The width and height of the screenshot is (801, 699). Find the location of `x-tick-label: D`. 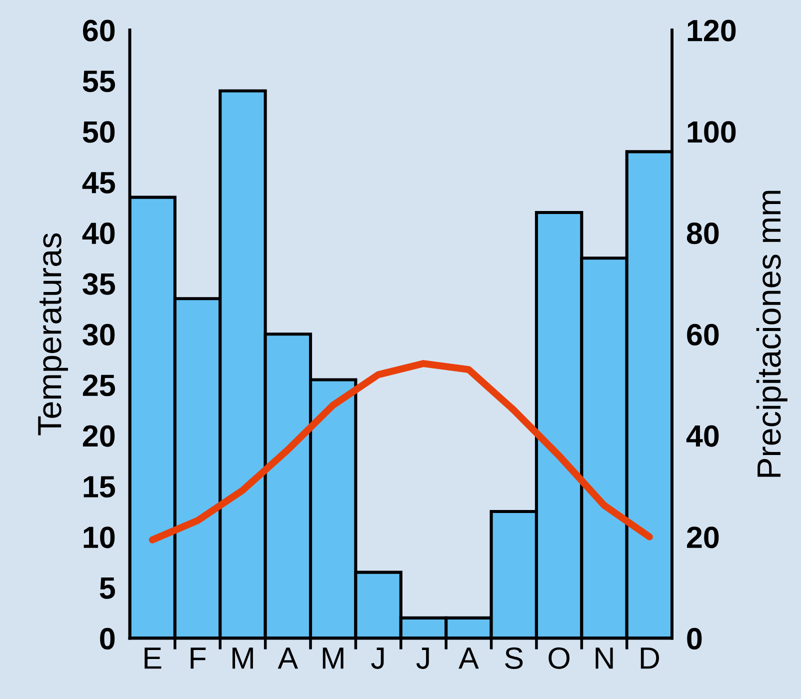

x-tick-label: D is located at coordinates (650, 658).